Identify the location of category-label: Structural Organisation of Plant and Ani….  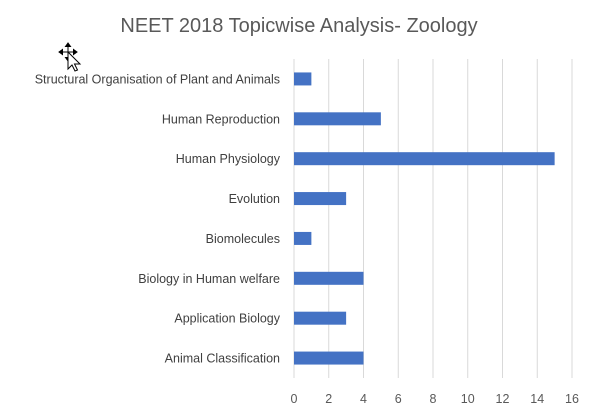
(157, 79).